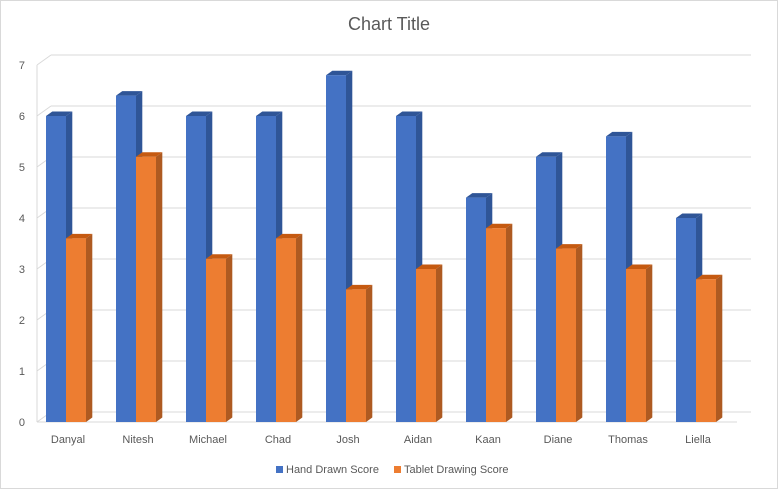 This screenshot has height=489, width=778. What do you see at coordinates (22, 168) in the screenshot?
I see `y-tick-label: 5` at bounding box center [22, 168].